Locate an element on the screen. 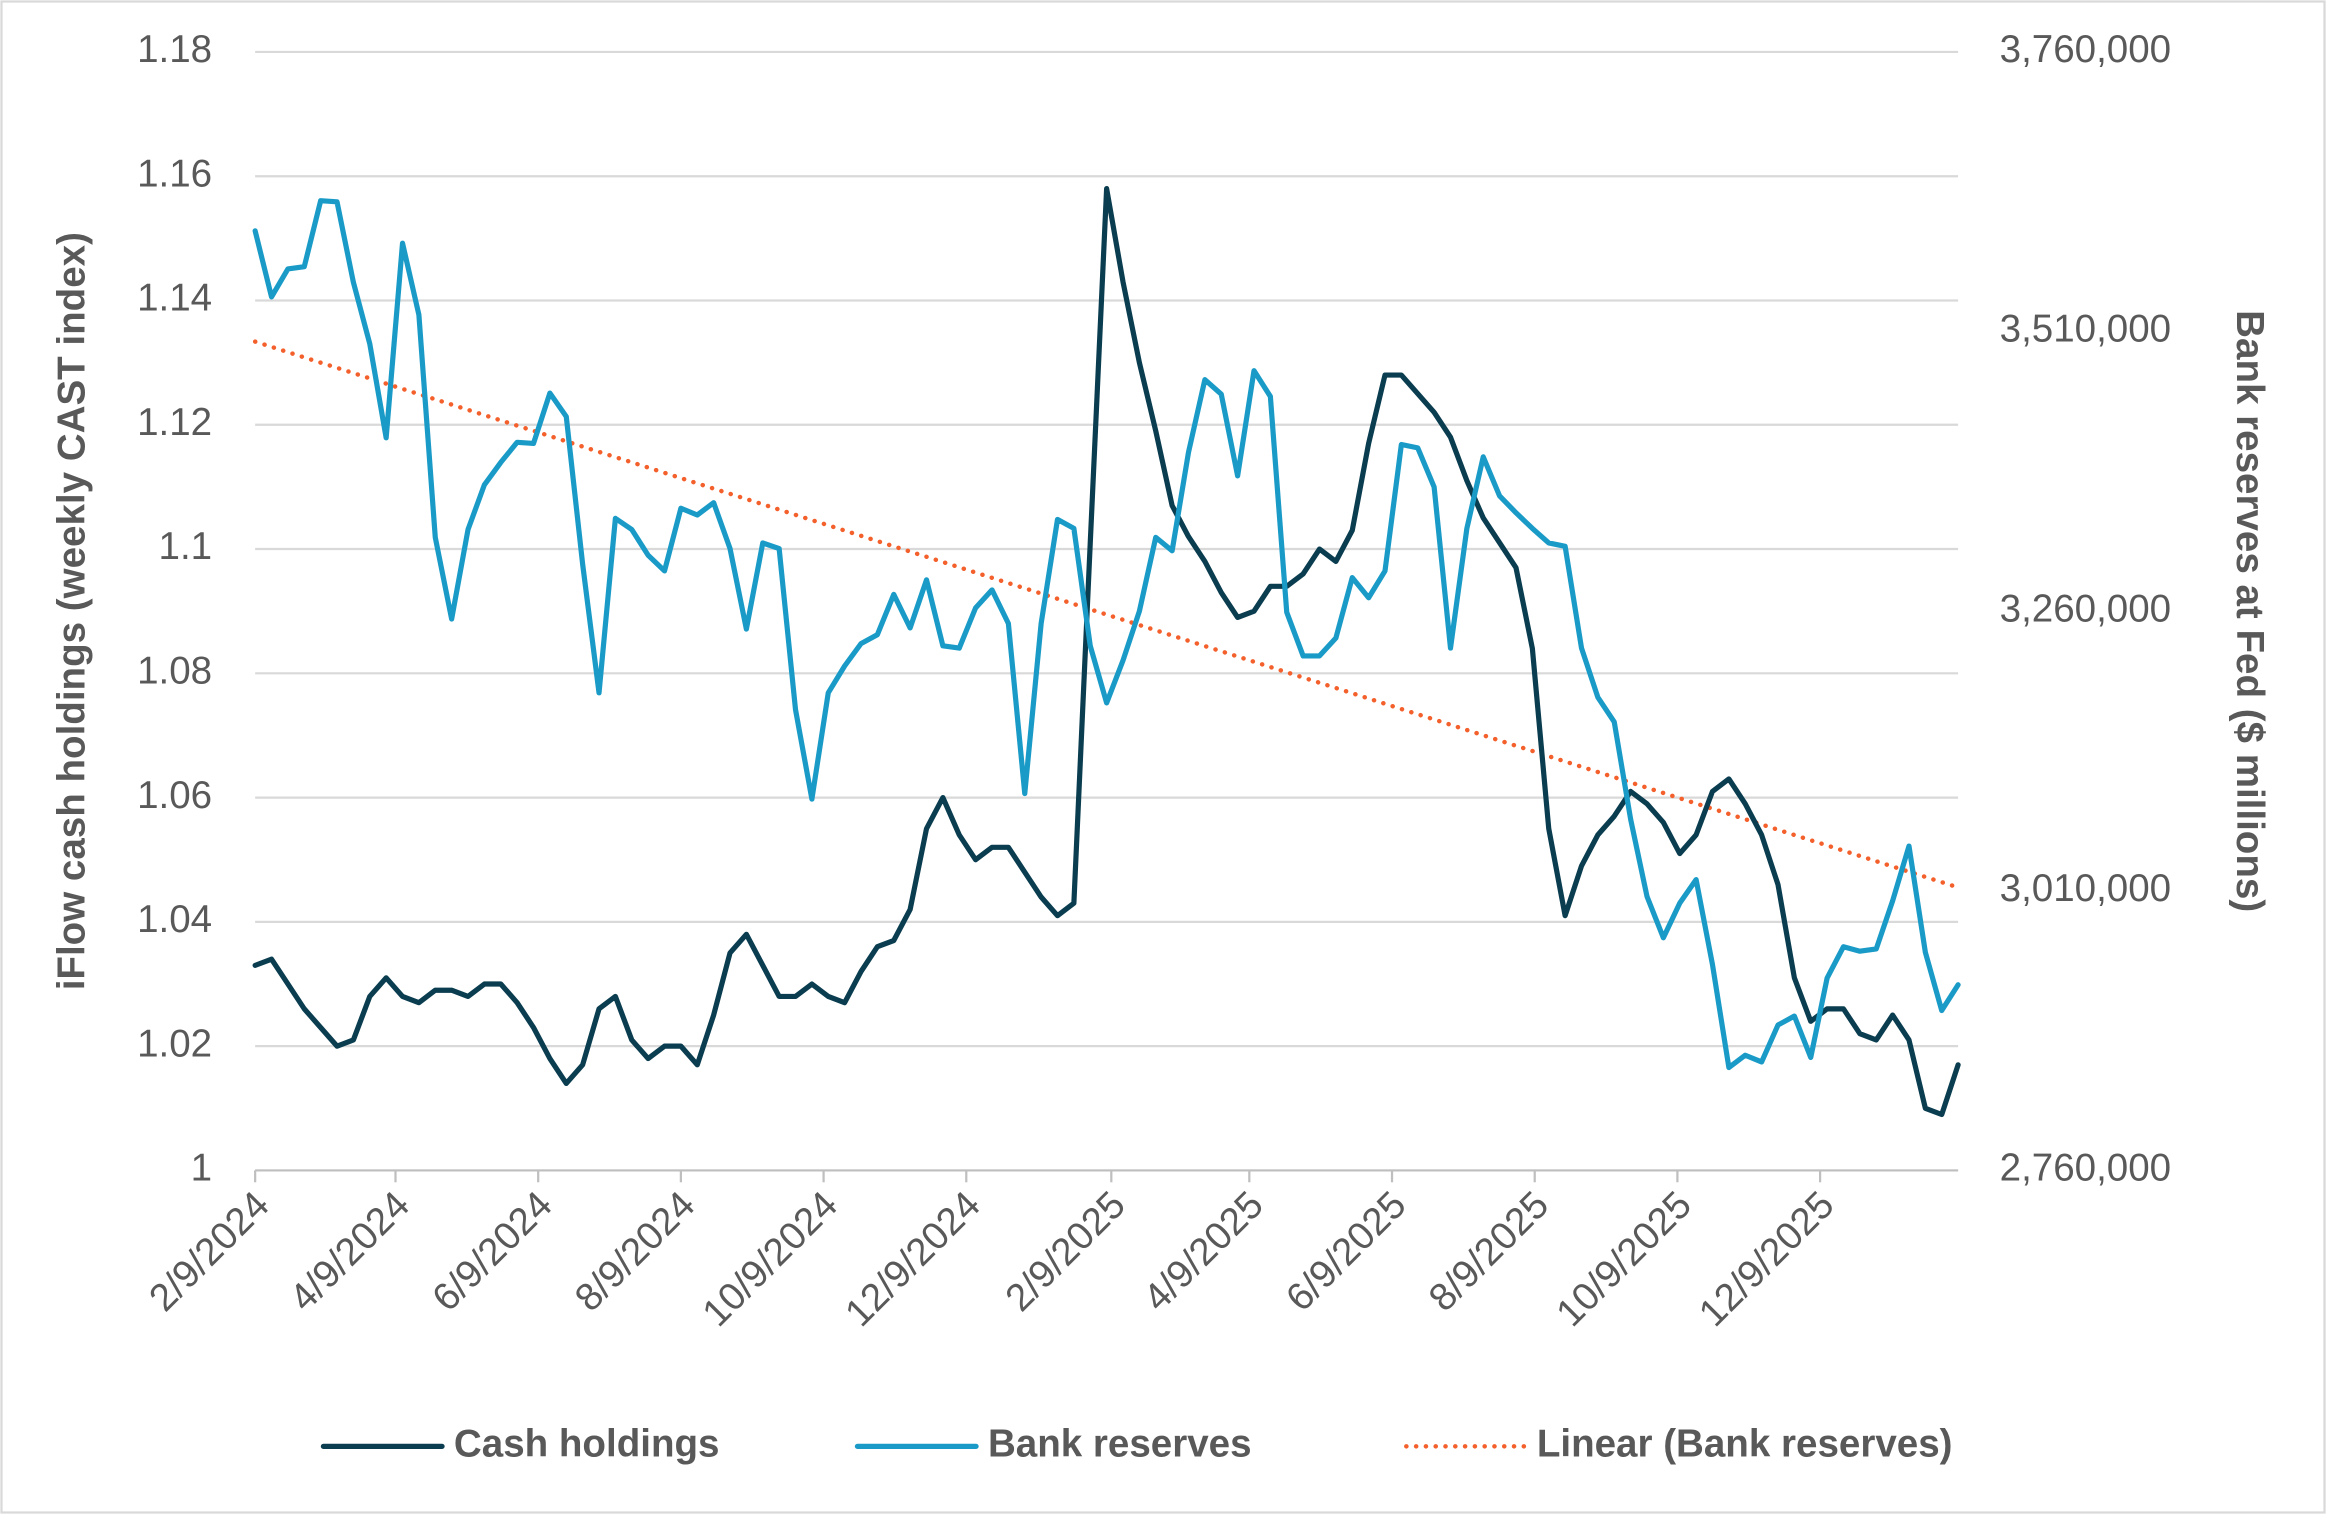 This screenshot has width=2326, height=1514. legend-label: Cash holdings is located at coordinates (587, 1444).